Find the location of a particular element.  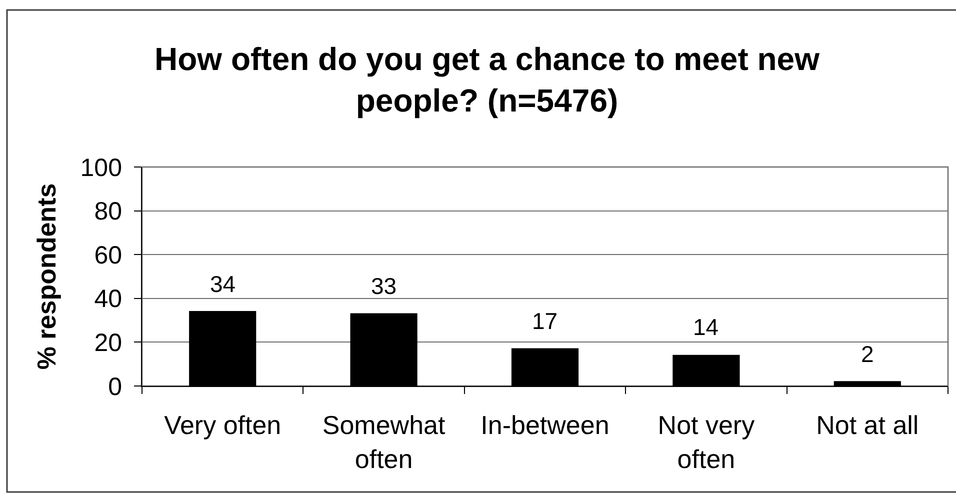

y-tick-label: 100 is located at coordinates (101, 168).